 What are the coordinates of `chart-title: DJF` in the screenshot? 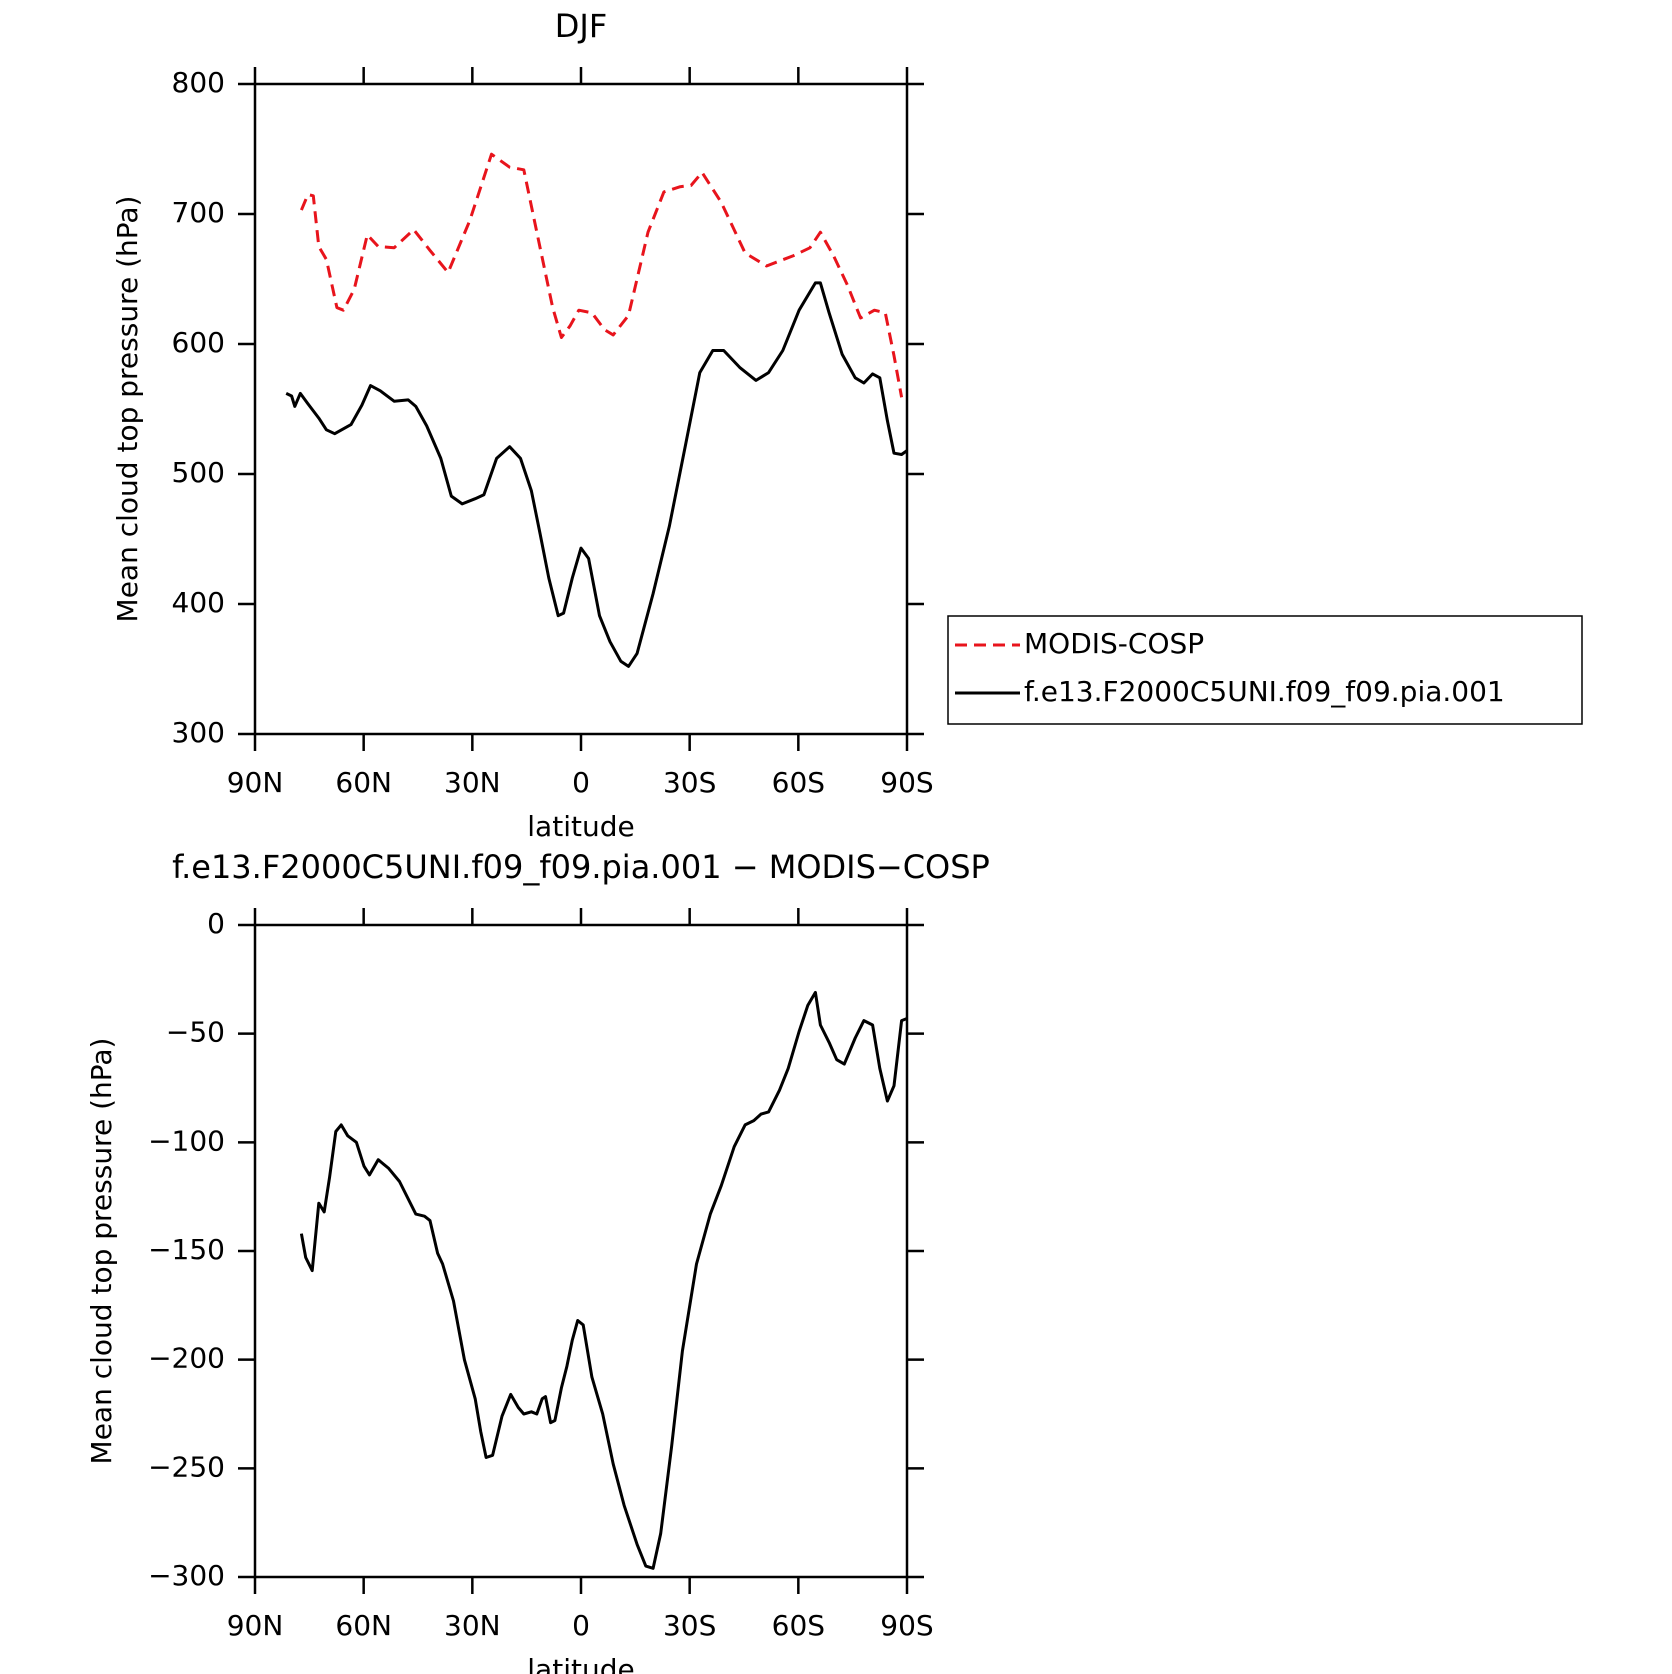 It's located at (581, 26).